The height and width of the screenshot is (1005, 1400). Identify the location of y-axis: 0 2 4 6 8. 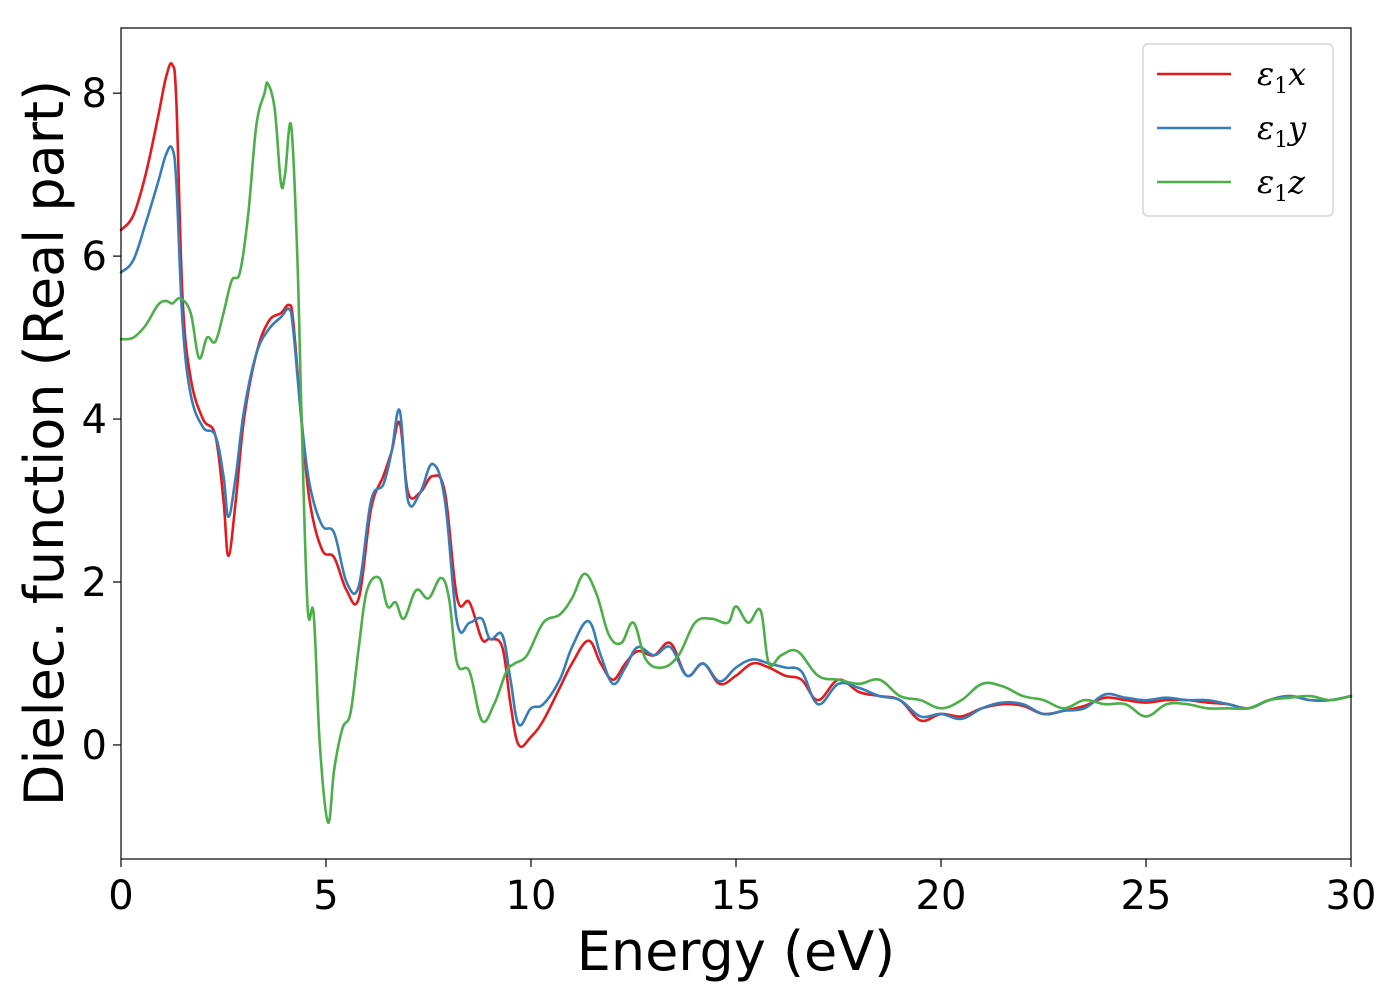
(101, 420).